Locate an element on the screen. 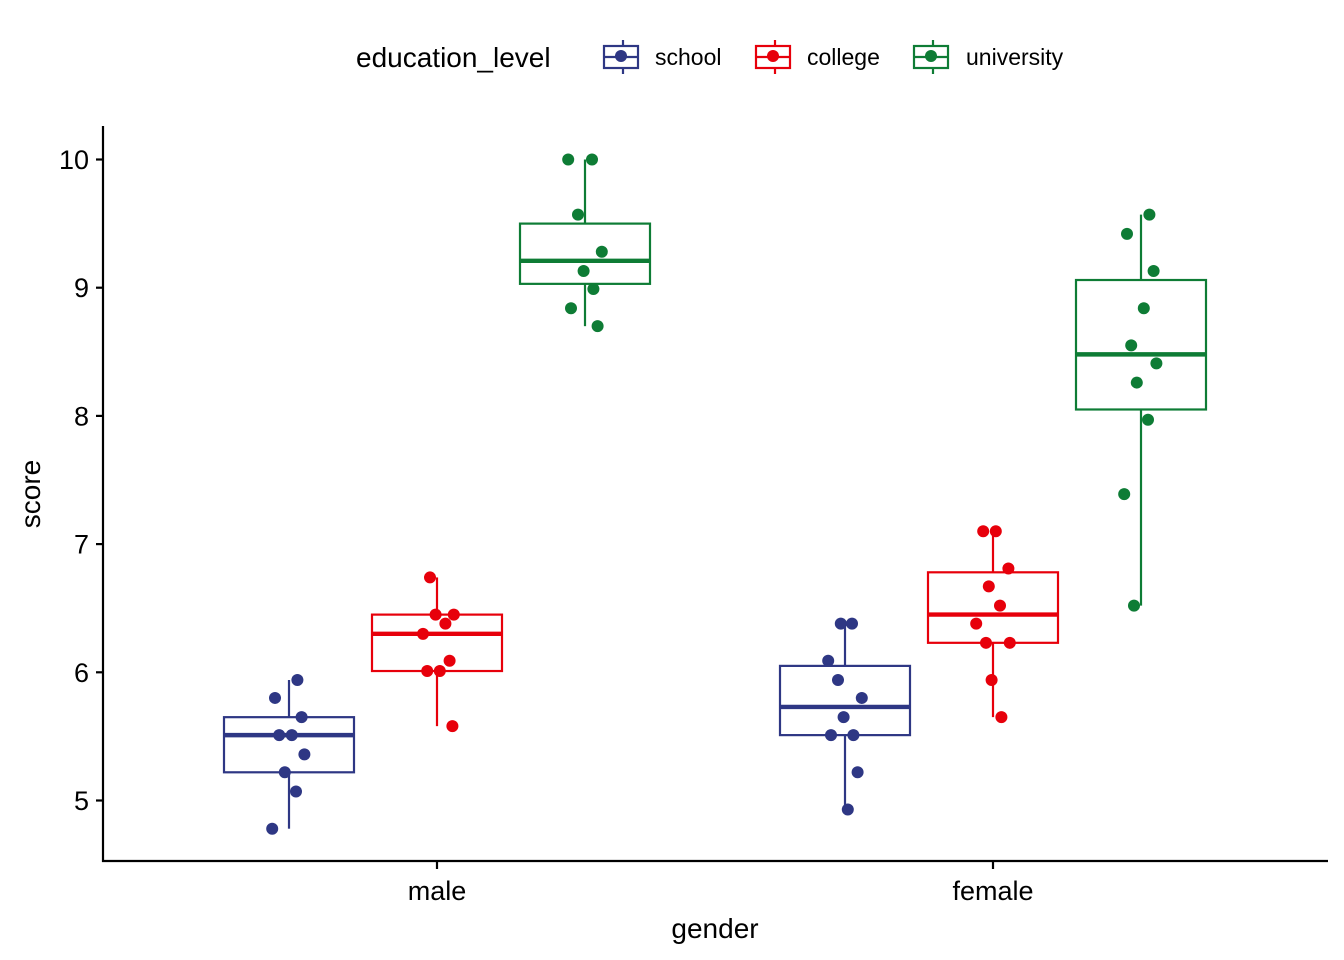  legend-key-university is located at coordinates (931, 57).